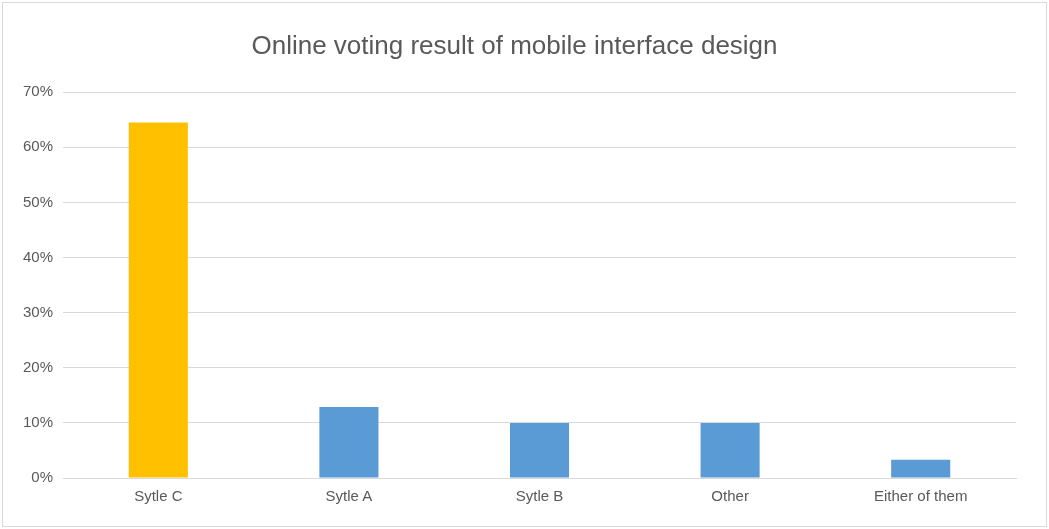  What do you see at coordinates (921, 496) in the screenshot?
I see `x-tick-label: Either of them` at bounding box center [921, 496].